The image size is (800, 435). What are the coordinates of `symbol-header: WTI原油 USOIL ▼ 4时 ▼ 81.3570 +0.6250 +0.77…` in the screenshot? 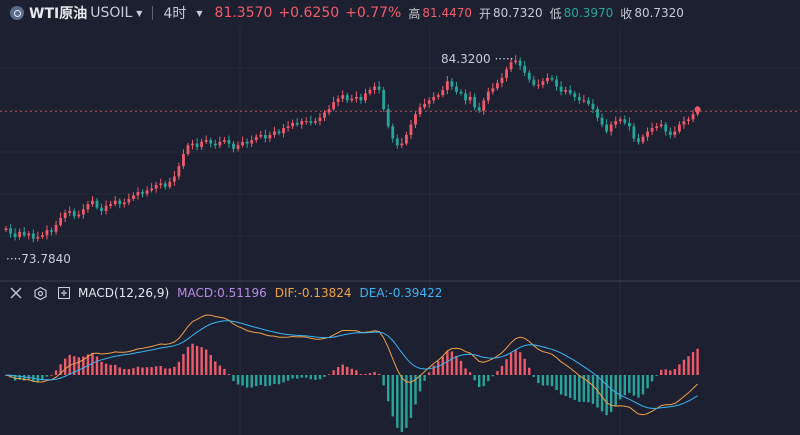 It's located at (400, 13).